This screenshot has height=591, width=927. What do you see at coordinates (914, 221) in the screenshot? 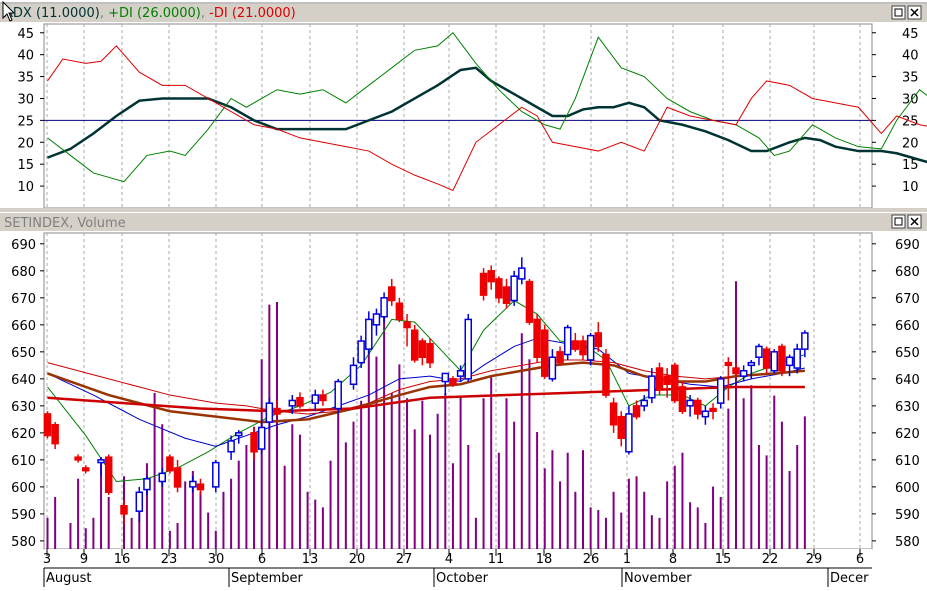
I see `price-close-button` at bounding box center [914, 221].